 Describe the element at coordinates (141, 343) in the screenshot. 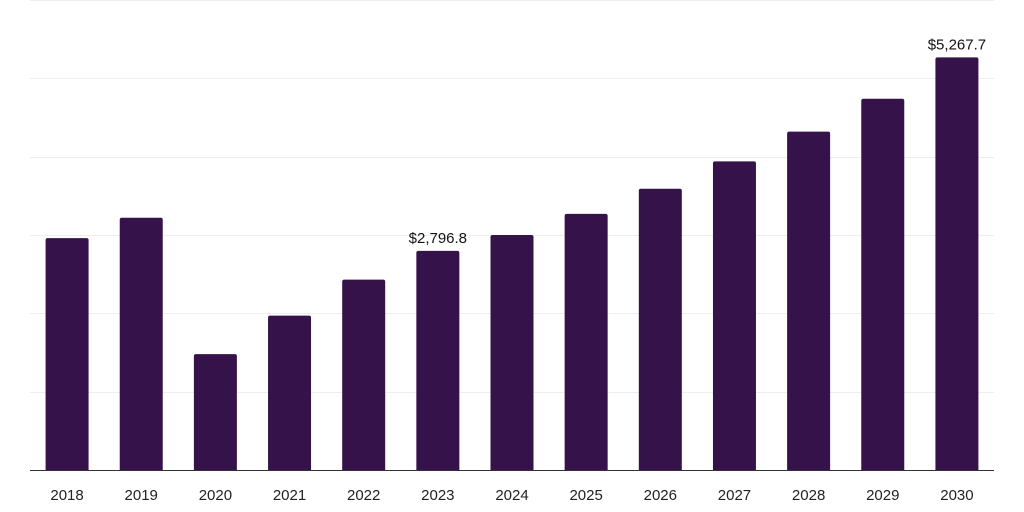

I see `bar-2019` at that location.